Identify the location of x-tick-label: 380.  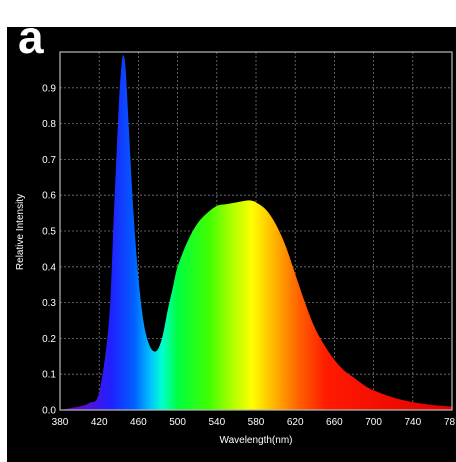
(60, 422).